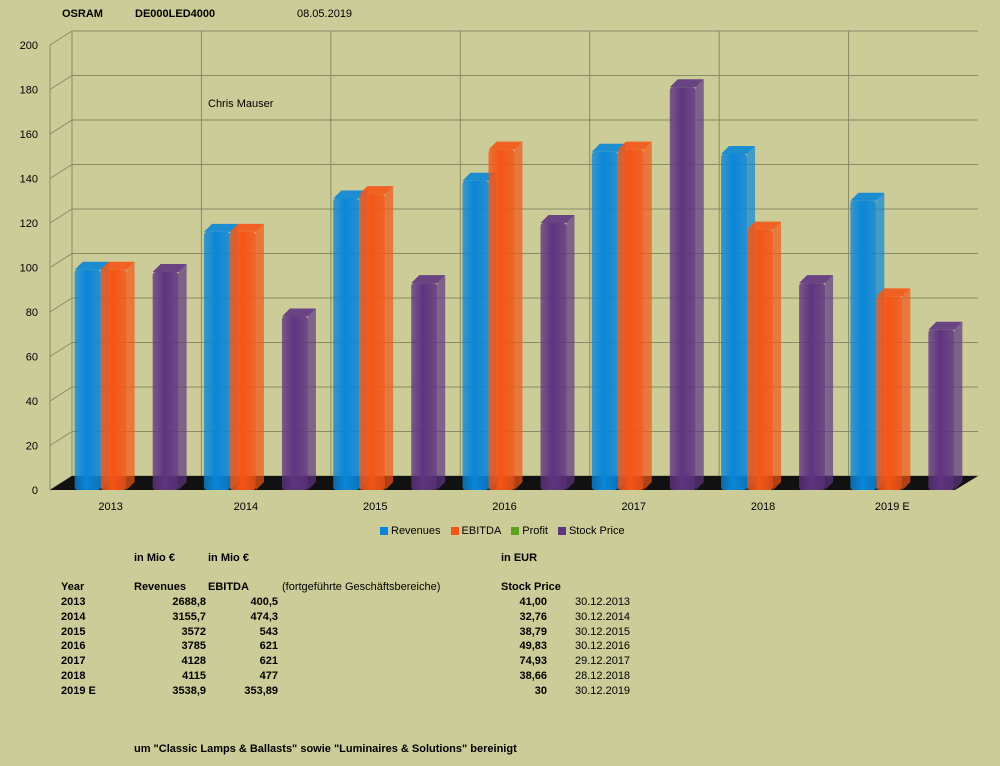 The image size is (1000, 766). Describe the element at coordinates (246, 507) in the screenshot. I see `x-tick-label: 2014` at that location.